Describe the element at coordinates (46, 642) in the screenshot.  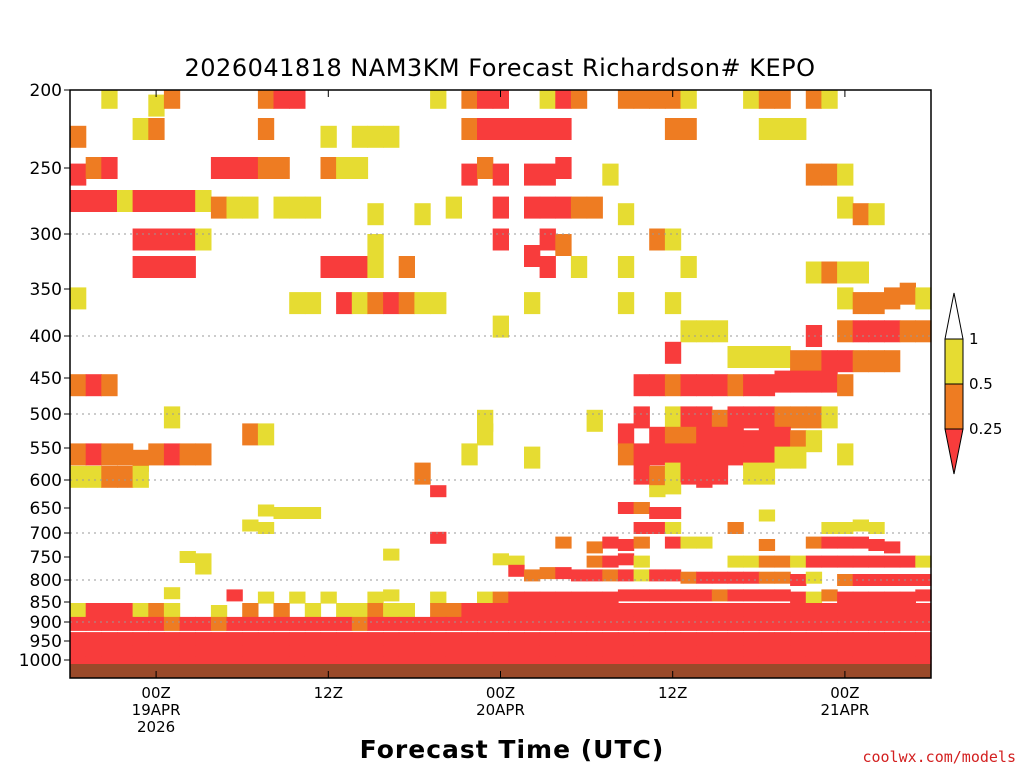
I see `y-tick-label: 950` at that location.